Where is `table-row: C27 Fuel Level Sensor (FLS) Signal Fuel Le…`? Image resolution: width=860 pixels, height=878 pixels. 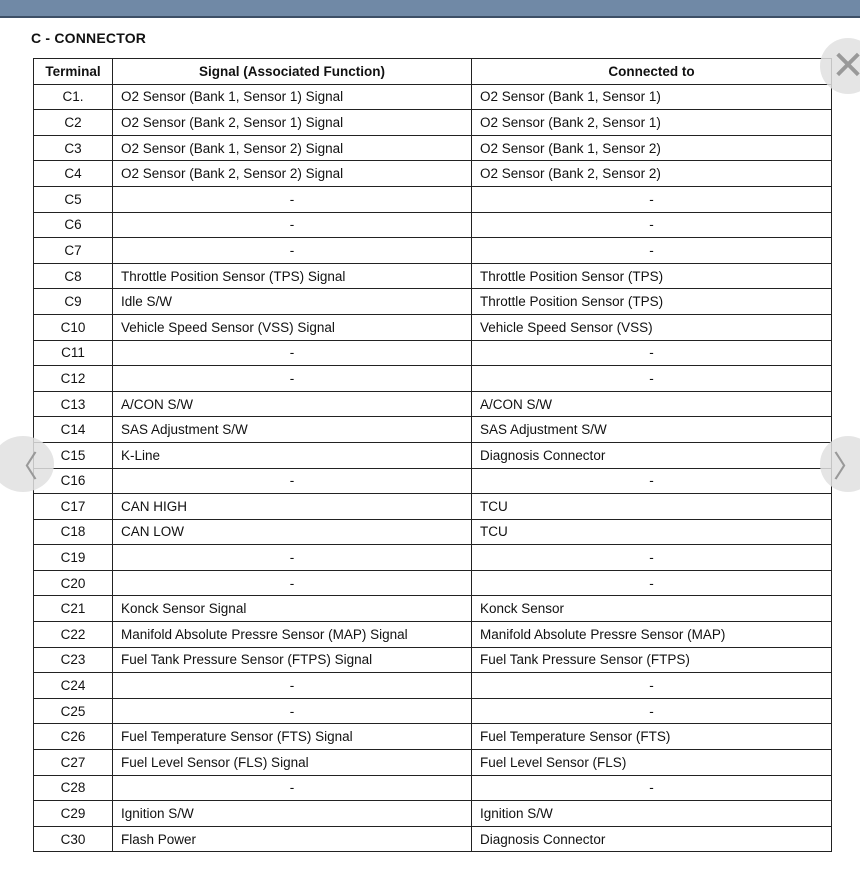
table-row: C27 Fuel Level Sensor (FLS) Signal Fuel Le… is located at coordinates (432, 762).